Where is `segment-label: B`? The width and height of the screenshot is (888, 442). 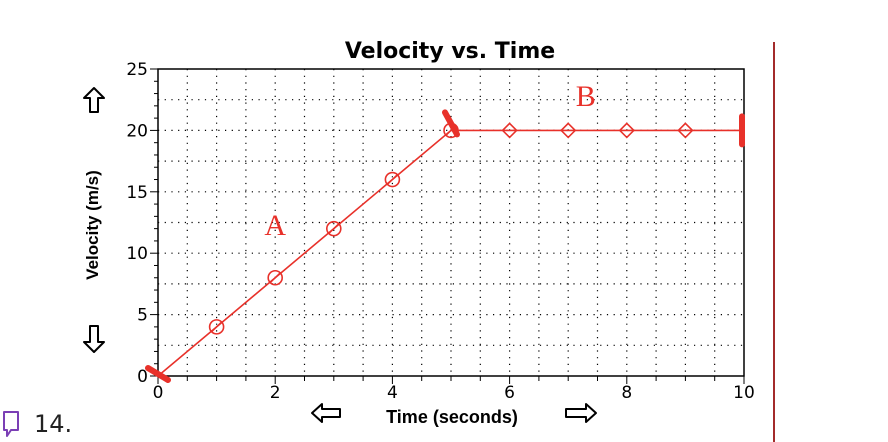 segment-label: B is located at coordinates (586, 96).